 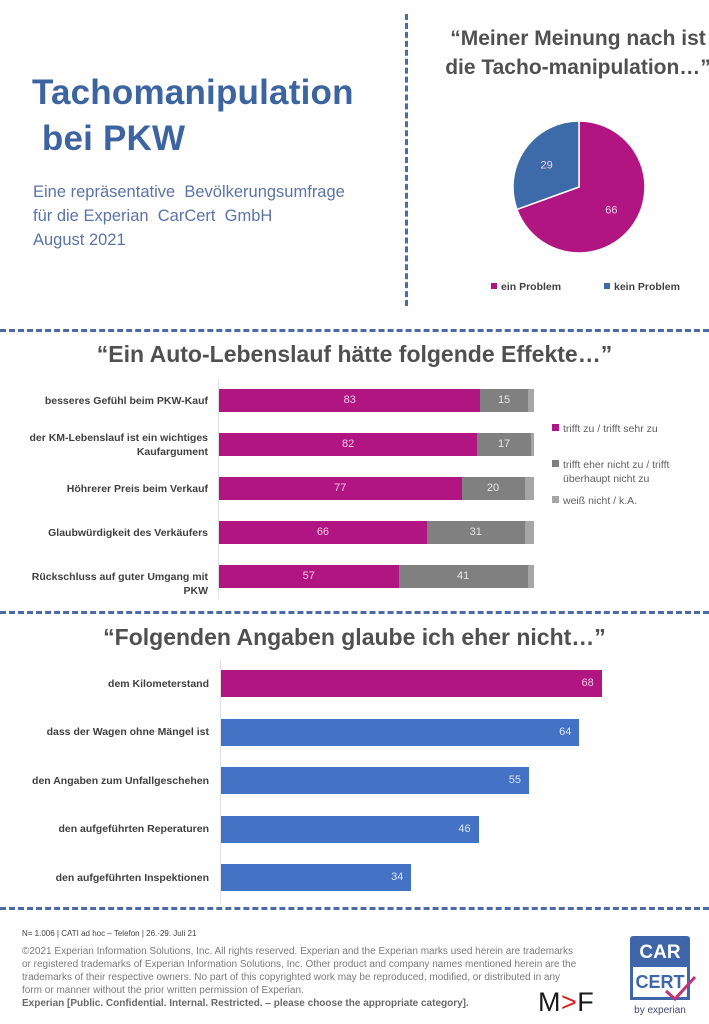 I want to click on bar-data-label: 64, so click(x=565, y=731).